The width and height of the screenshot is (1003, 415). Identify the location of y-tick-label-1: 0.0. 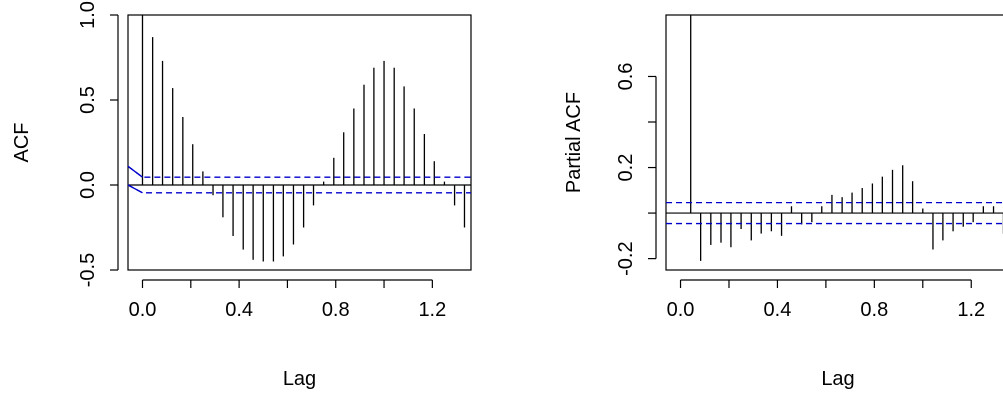
(88, 185).